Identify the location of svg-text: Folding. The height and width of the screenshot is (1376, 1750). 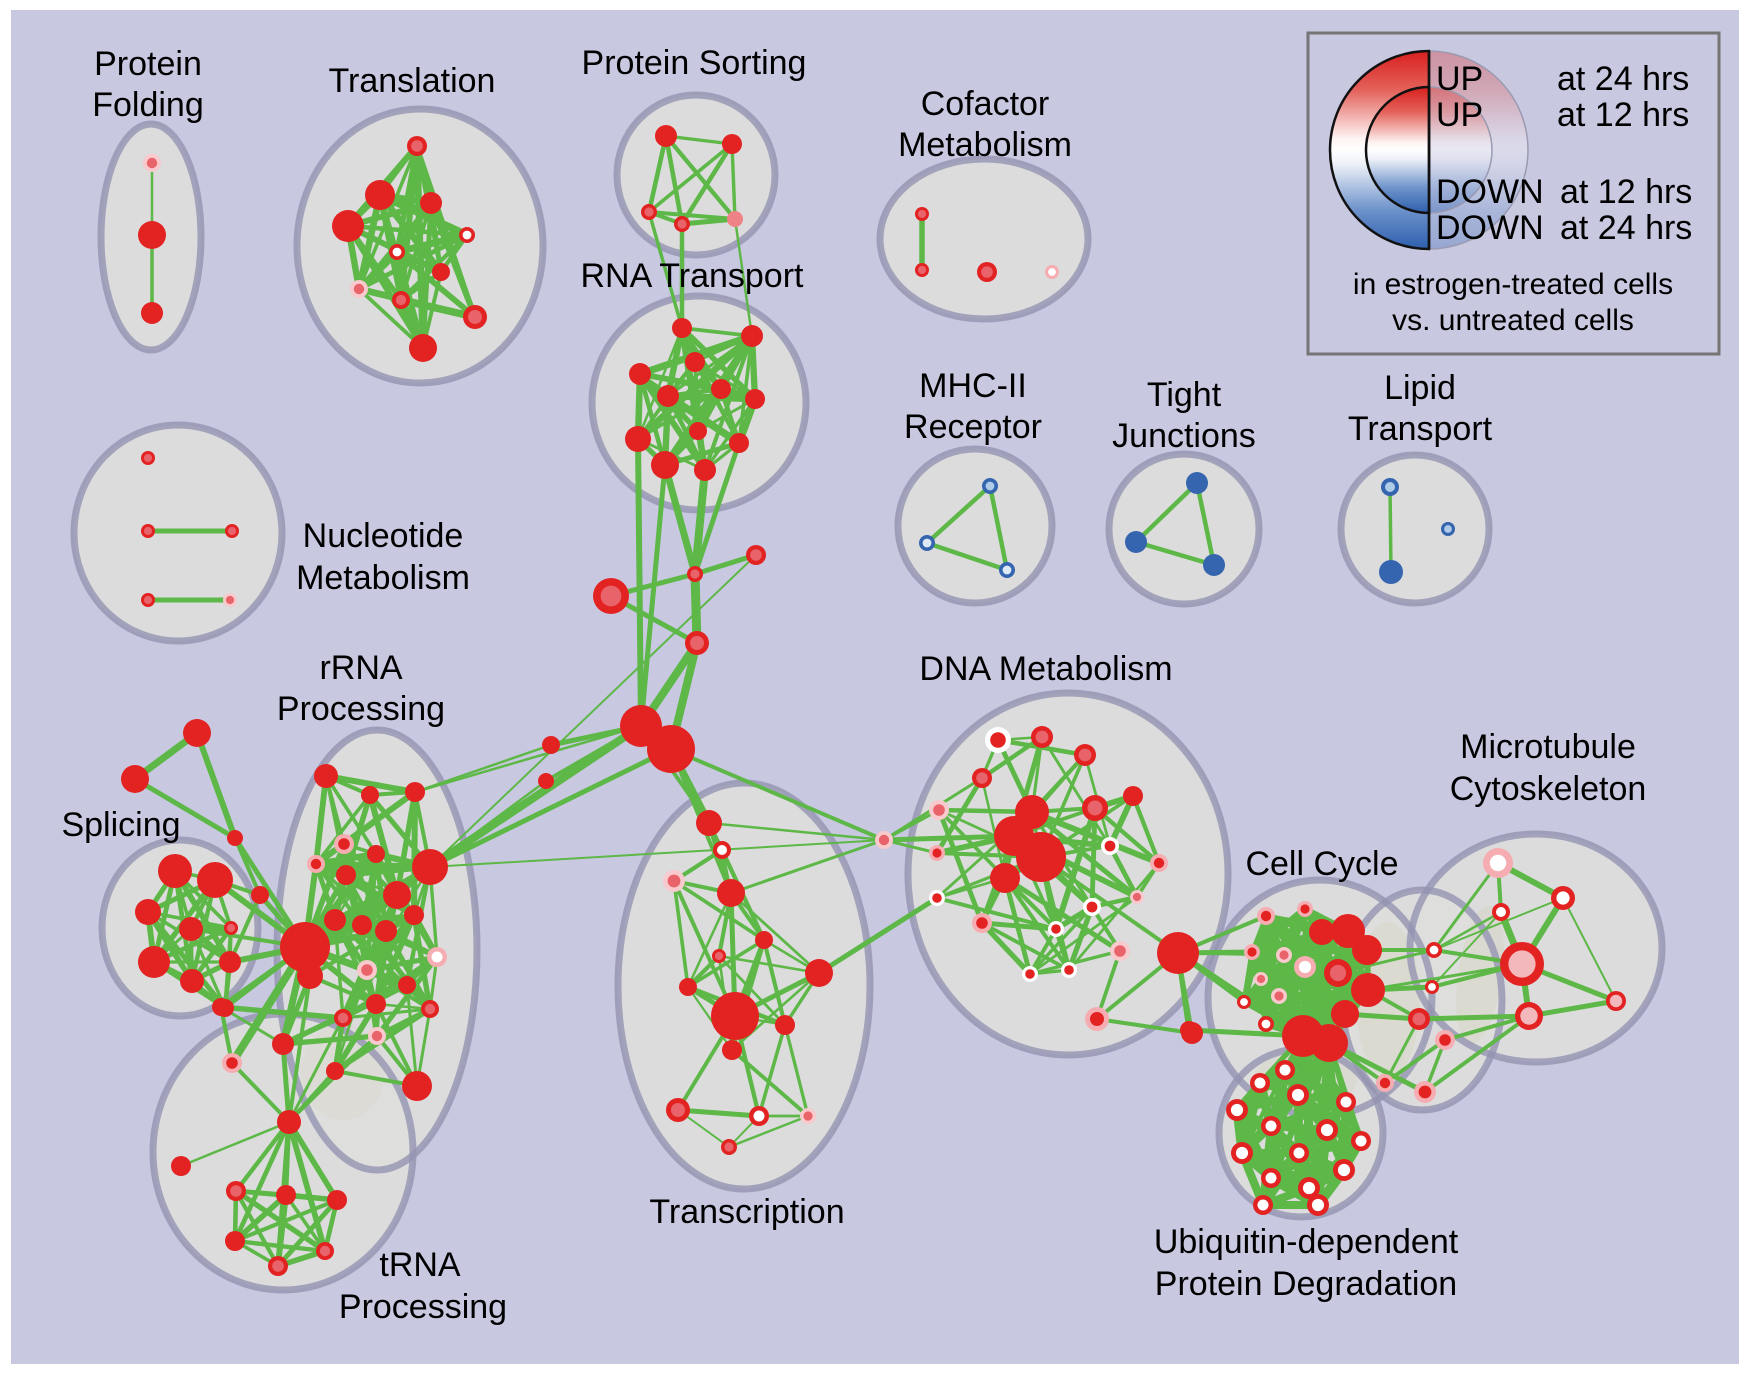
(148, 105).